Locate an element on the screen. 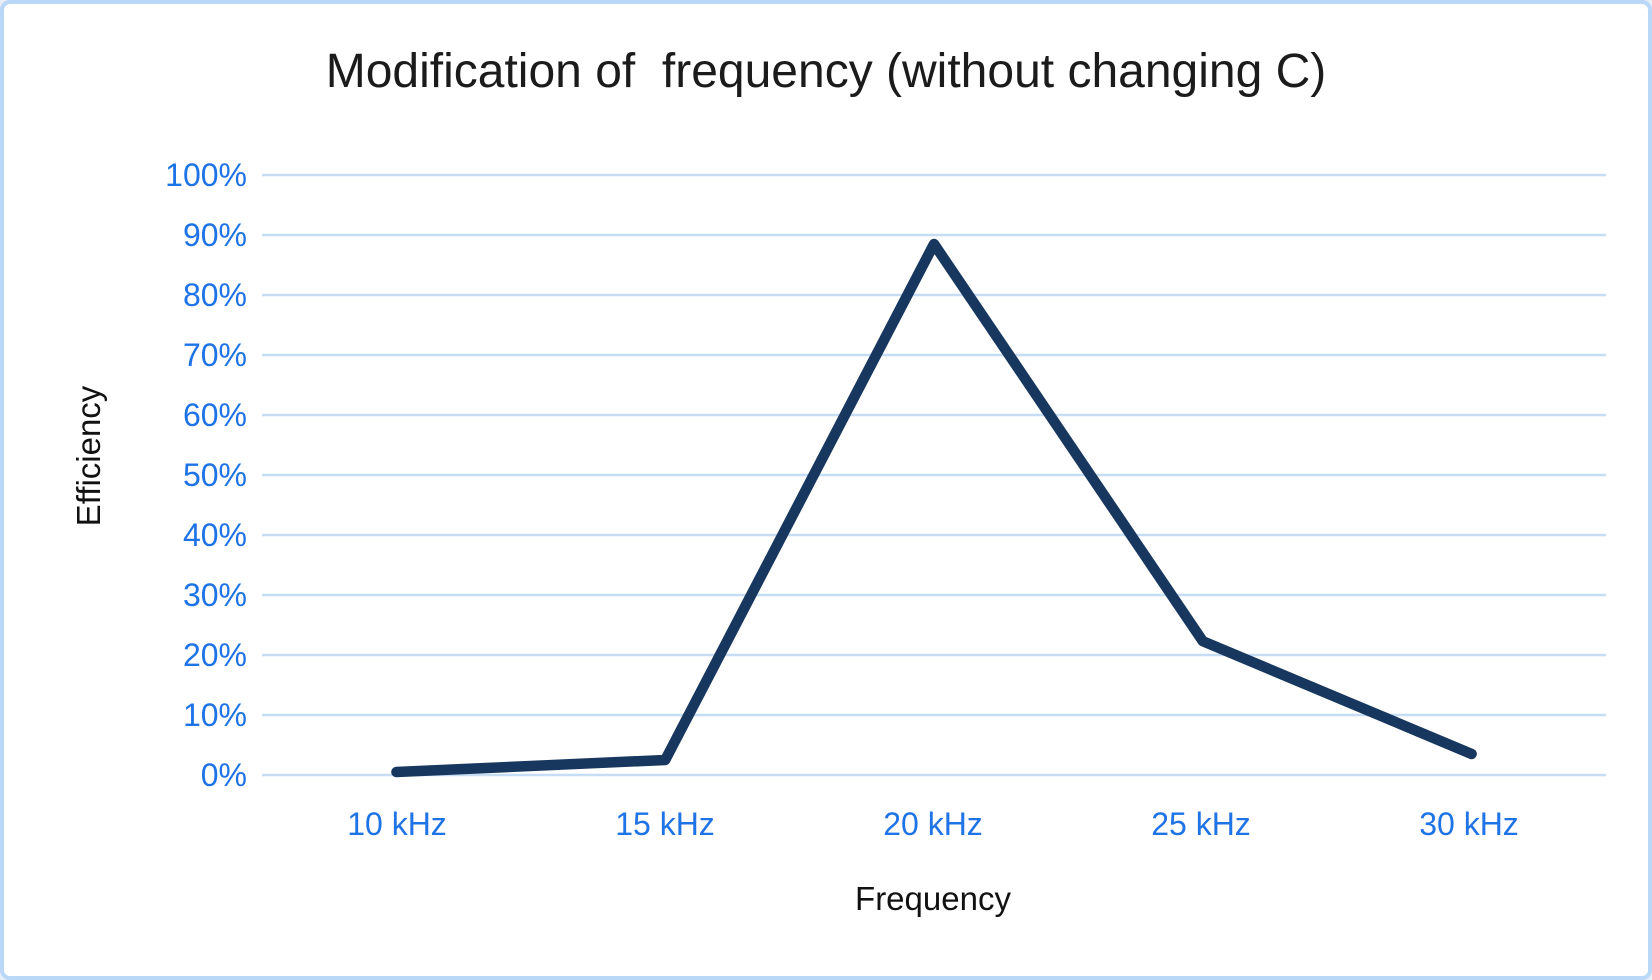  y-tick-label-10: 10% is located at coordinates (214, 715).